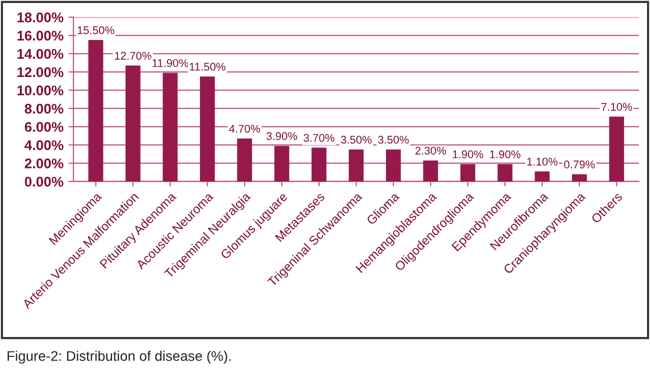  I want to click on y-tick-label: 18.00%, so click(41, 17).